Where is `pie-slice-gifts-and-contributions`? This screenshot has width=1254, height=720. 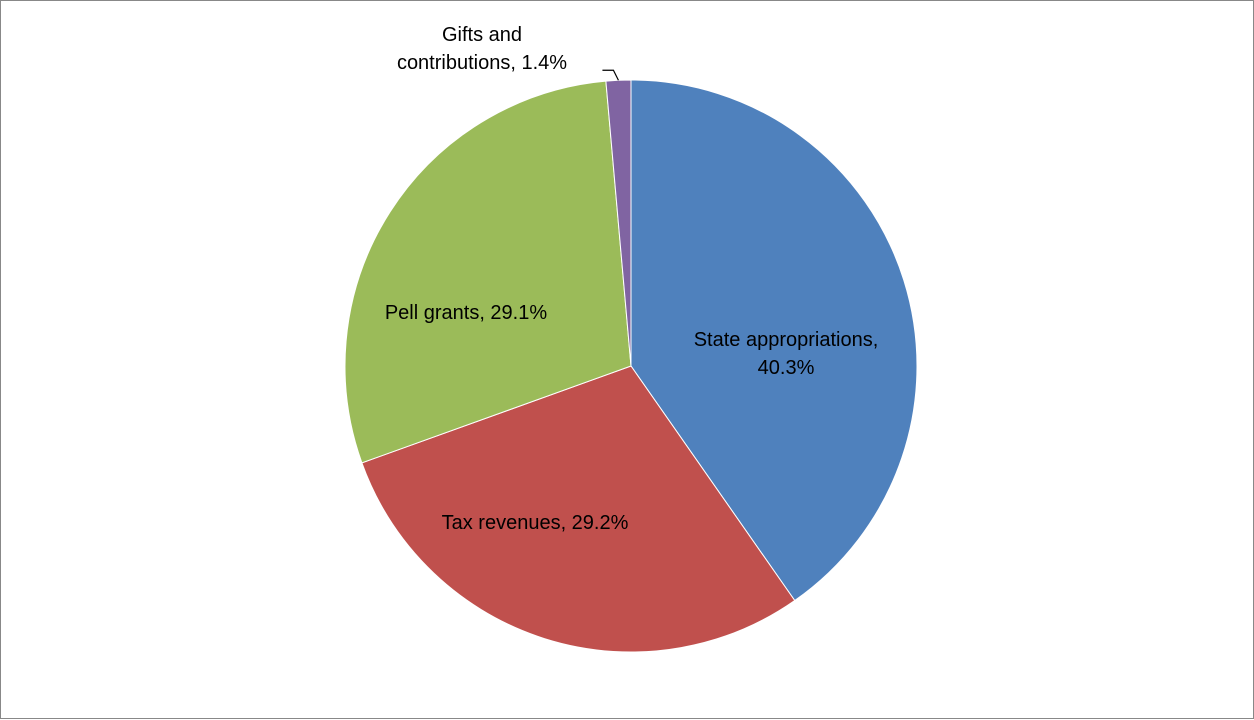 pie-slice-gifts-and-contributions is located at coordinates (618, 223).